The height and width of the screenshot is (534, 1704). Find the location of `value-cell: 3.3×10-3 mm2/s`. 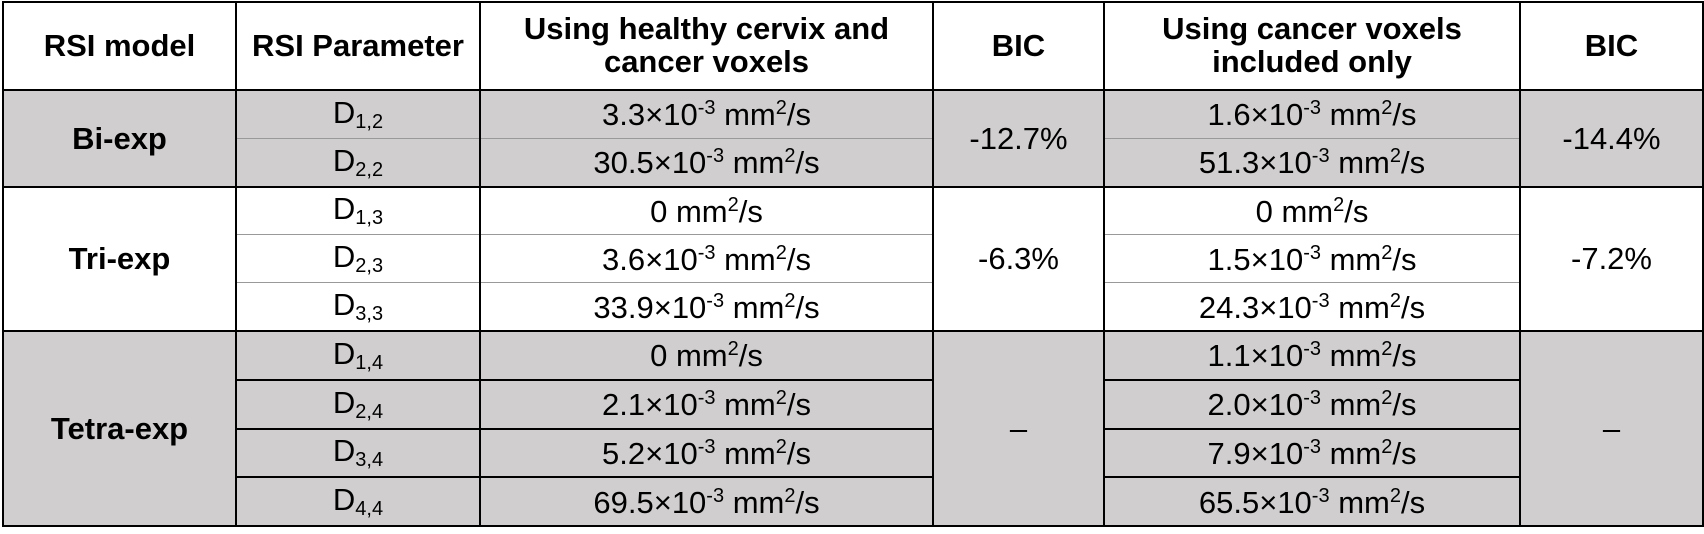

value-cell: 3.3×10-3 mm2/s is located at coordinates (706, 113).